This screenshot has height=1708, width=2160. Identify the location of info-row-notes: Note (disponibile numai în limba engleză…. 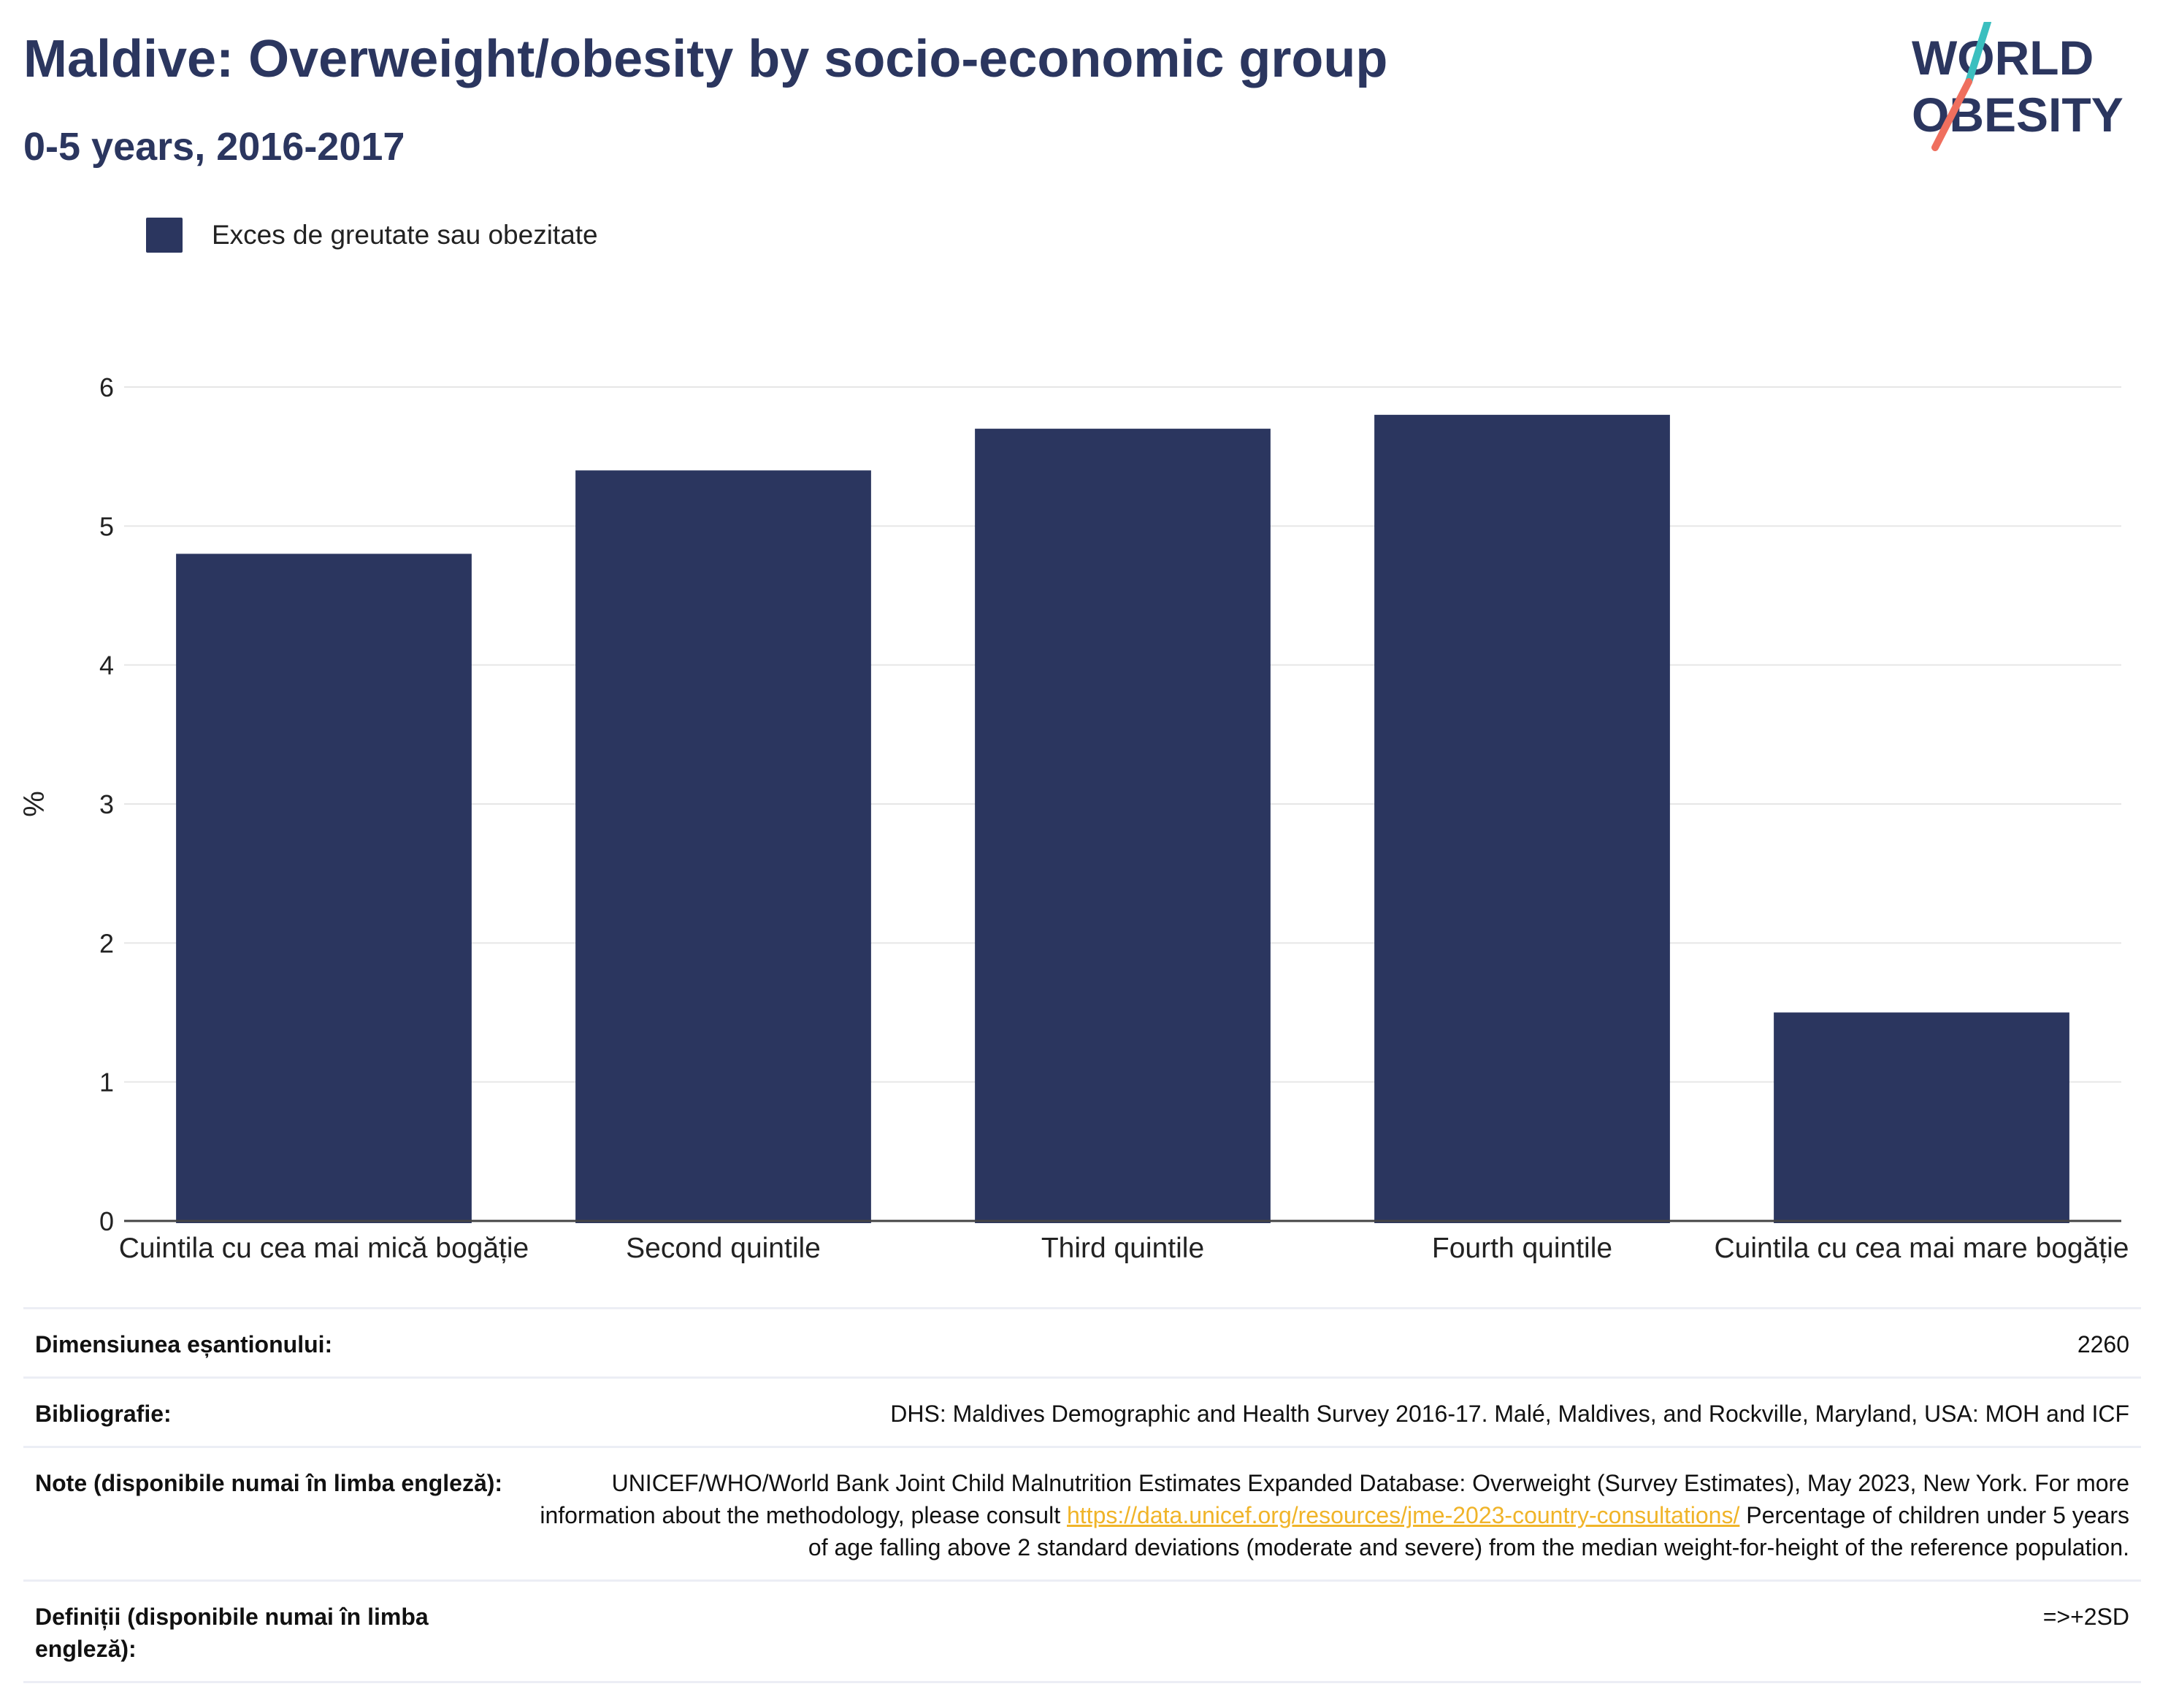
(1082, 1512).